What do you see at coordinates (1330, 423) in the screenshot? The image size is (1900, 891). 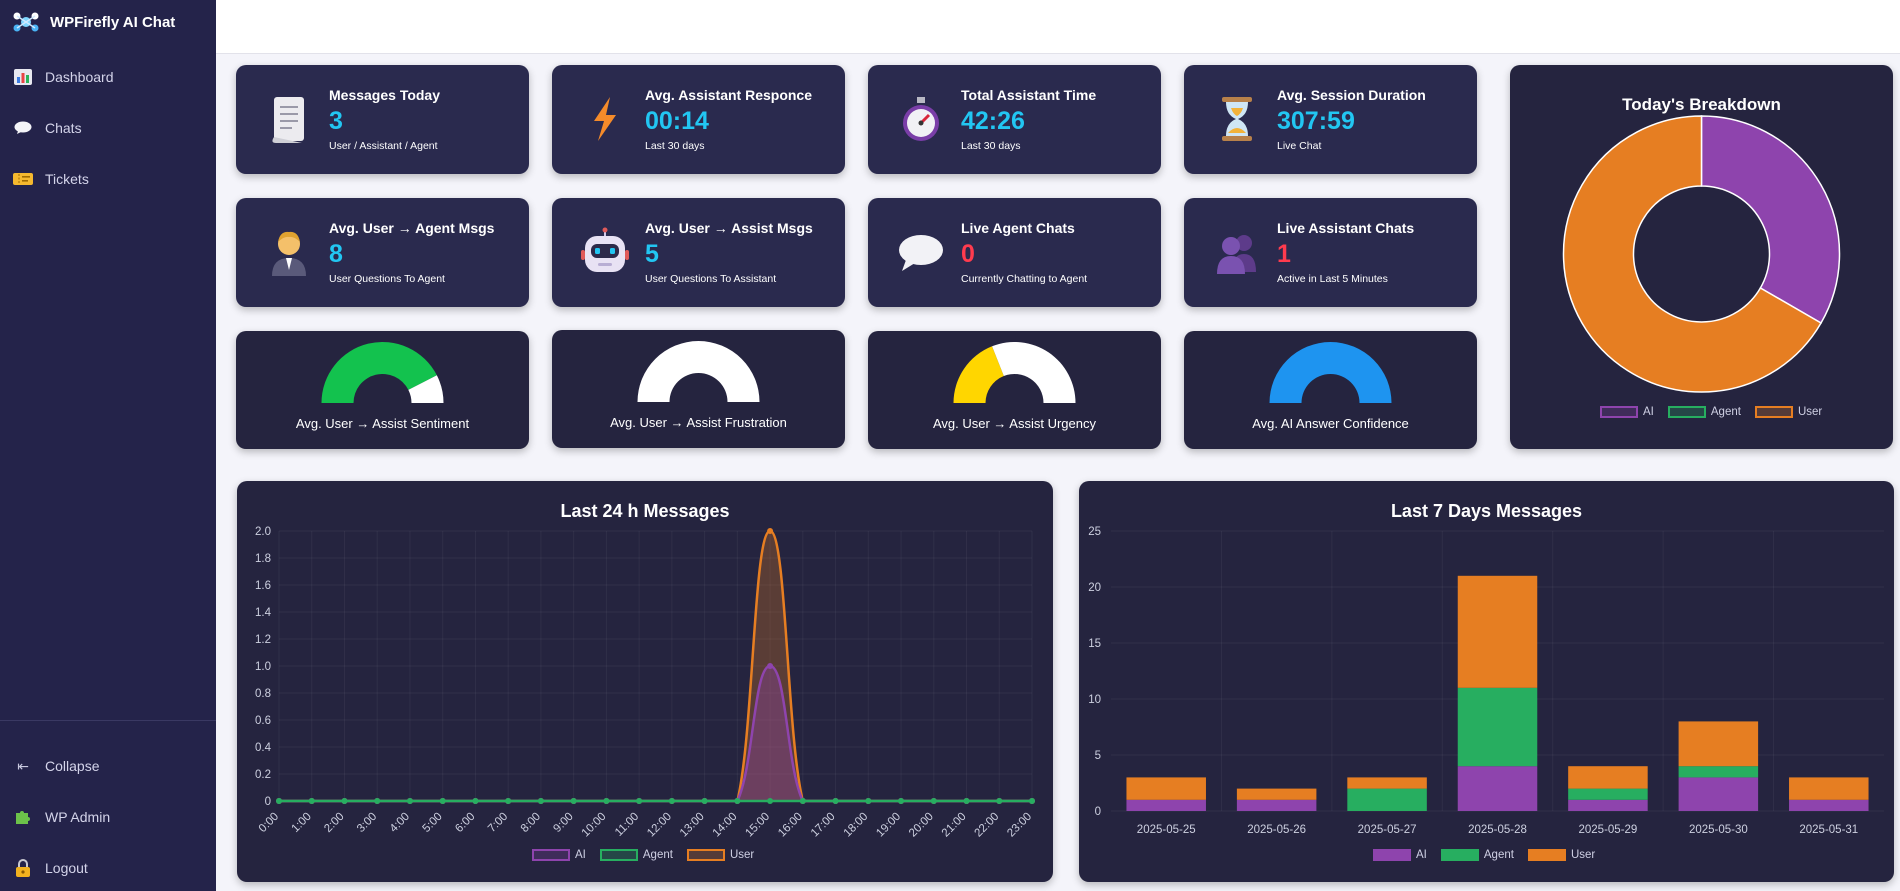 I see `gauge-label: Avg. AI Answer Confidence` at bounding box center [1330, 423].